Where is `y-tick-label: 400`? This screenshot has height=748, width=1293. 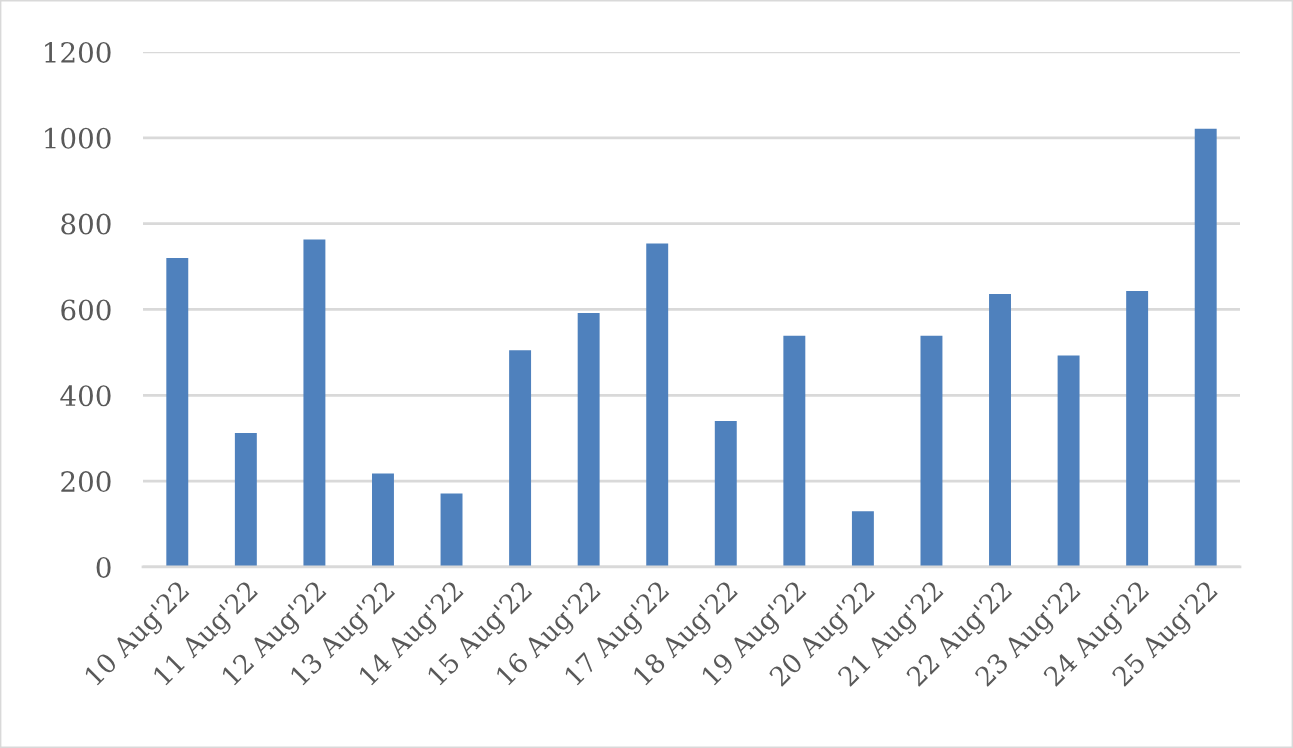
y-tick-label: 400 is located at coordinates (85, 396).